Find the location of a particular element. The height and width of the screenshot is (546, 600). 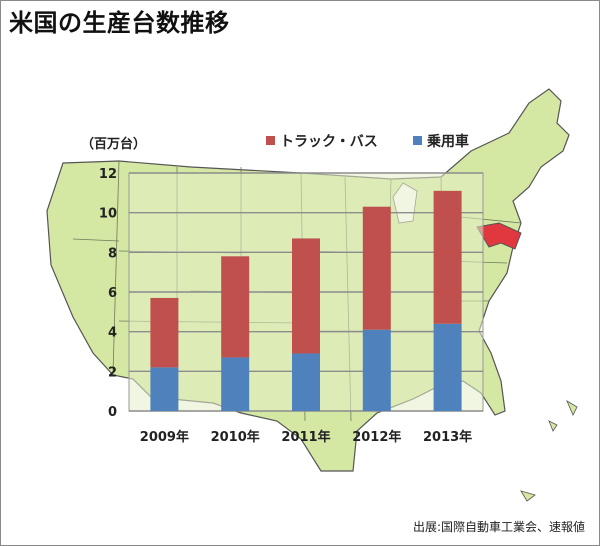

y-tick-label: 12 is located at coordinates (108, 174).